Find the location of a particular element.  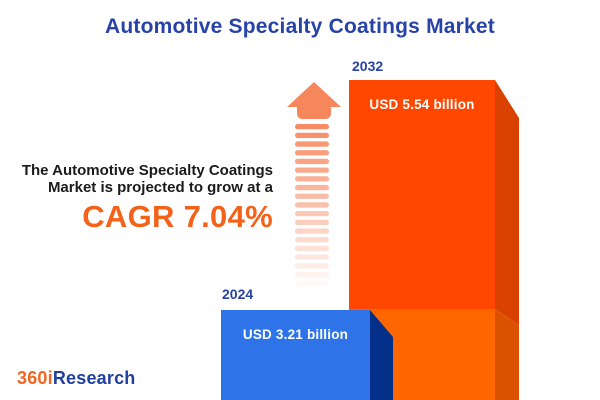

cagr-value: CAGR 7.04% is located at coordinates (177, 216).